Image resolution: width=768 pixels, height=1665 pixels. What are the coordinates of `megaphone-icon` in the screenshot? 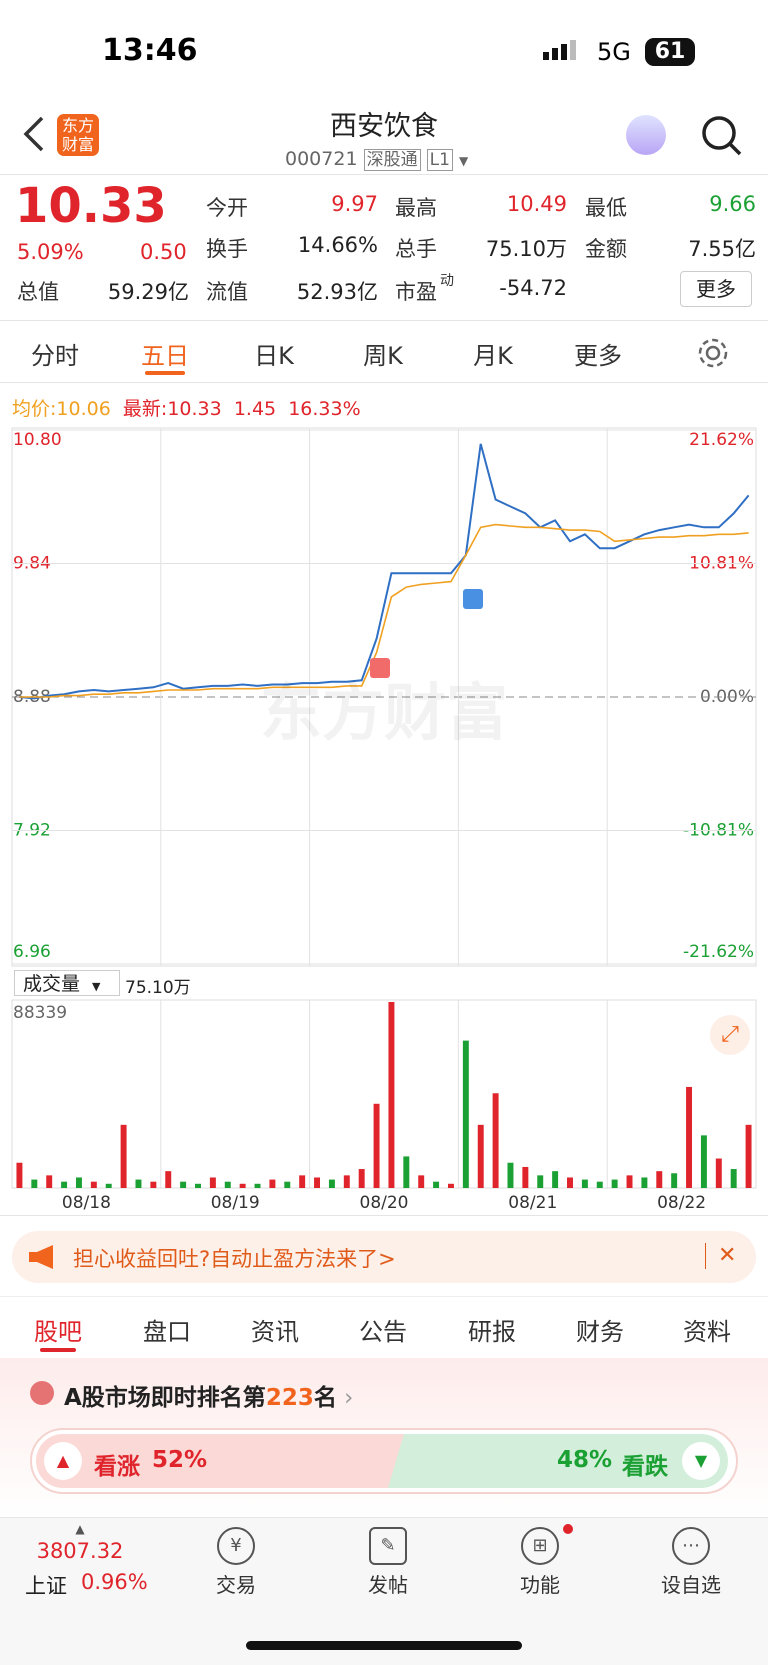 It's located at (41, 1257).